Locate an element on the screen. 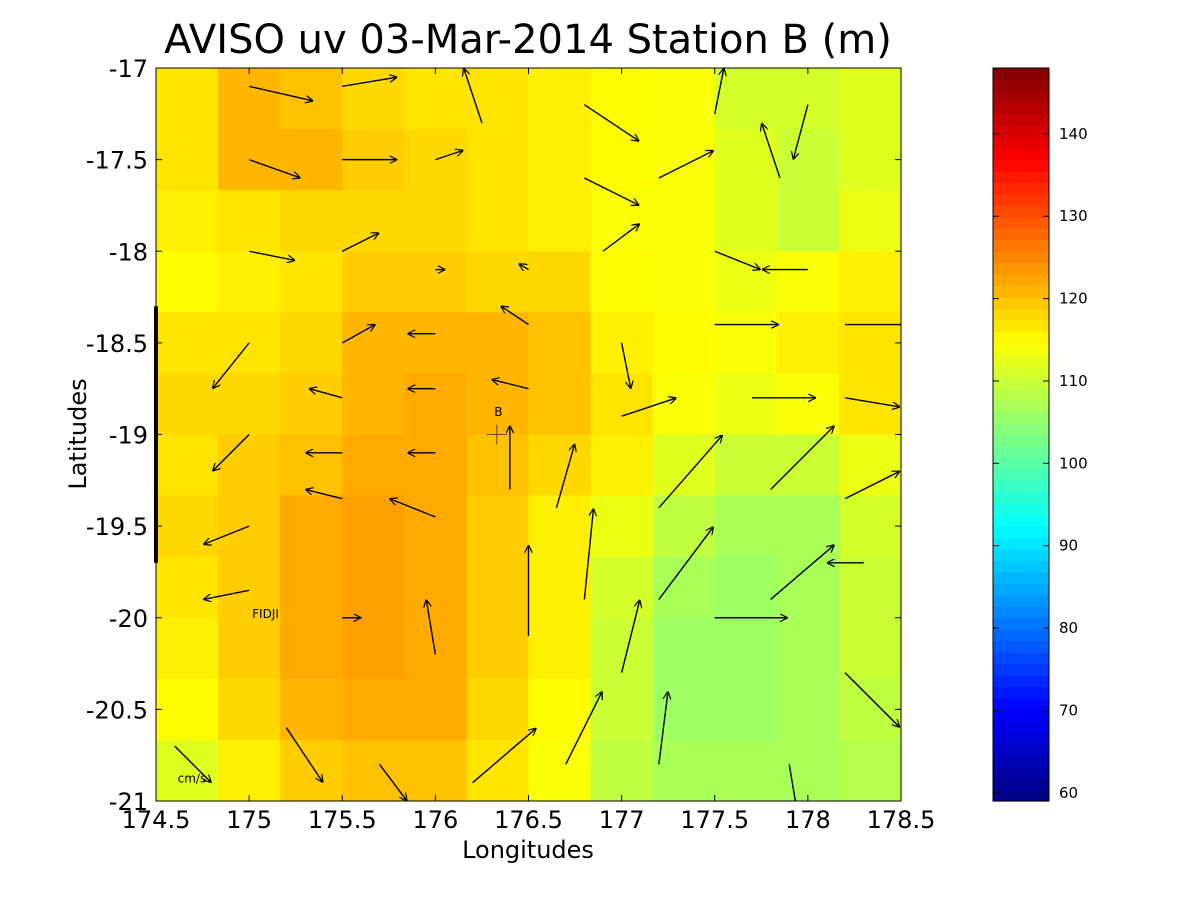  y-axis-label: Latitudes is located at coordinates (78, 433).